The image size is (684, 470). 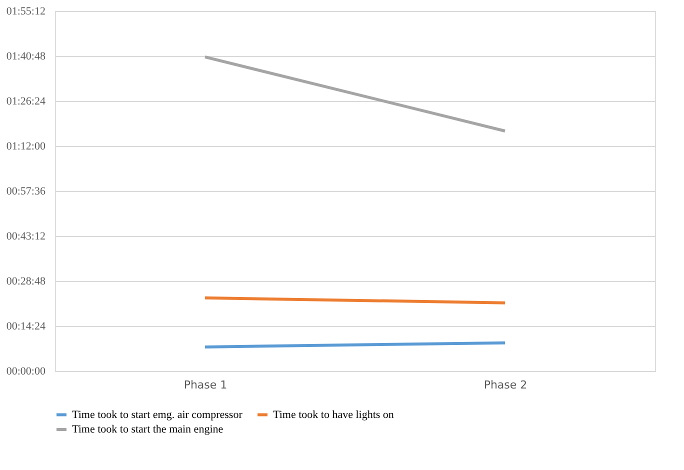 I want to click on y-tick-label: 01:26:24, so click(x=26, y=102).